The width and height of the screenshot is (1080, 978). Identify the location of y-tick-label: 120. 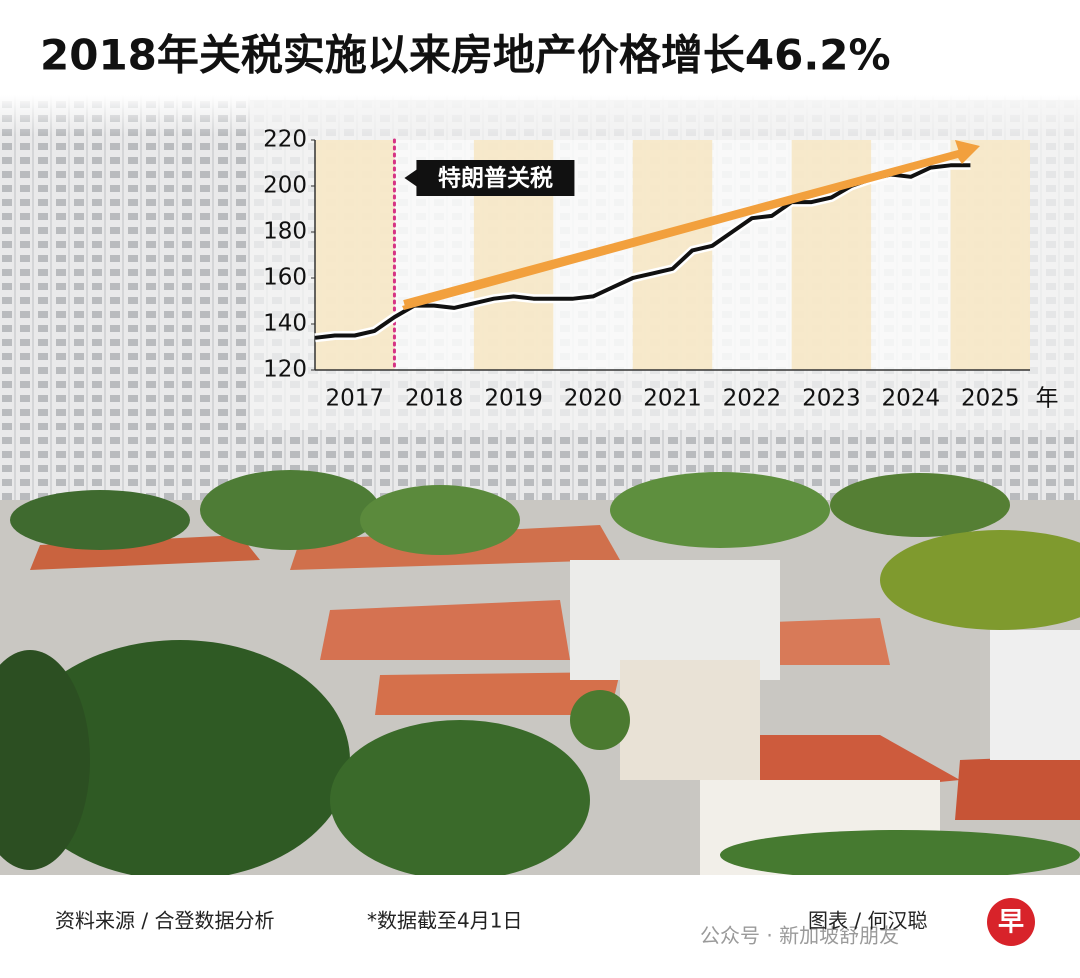
(285, 370).